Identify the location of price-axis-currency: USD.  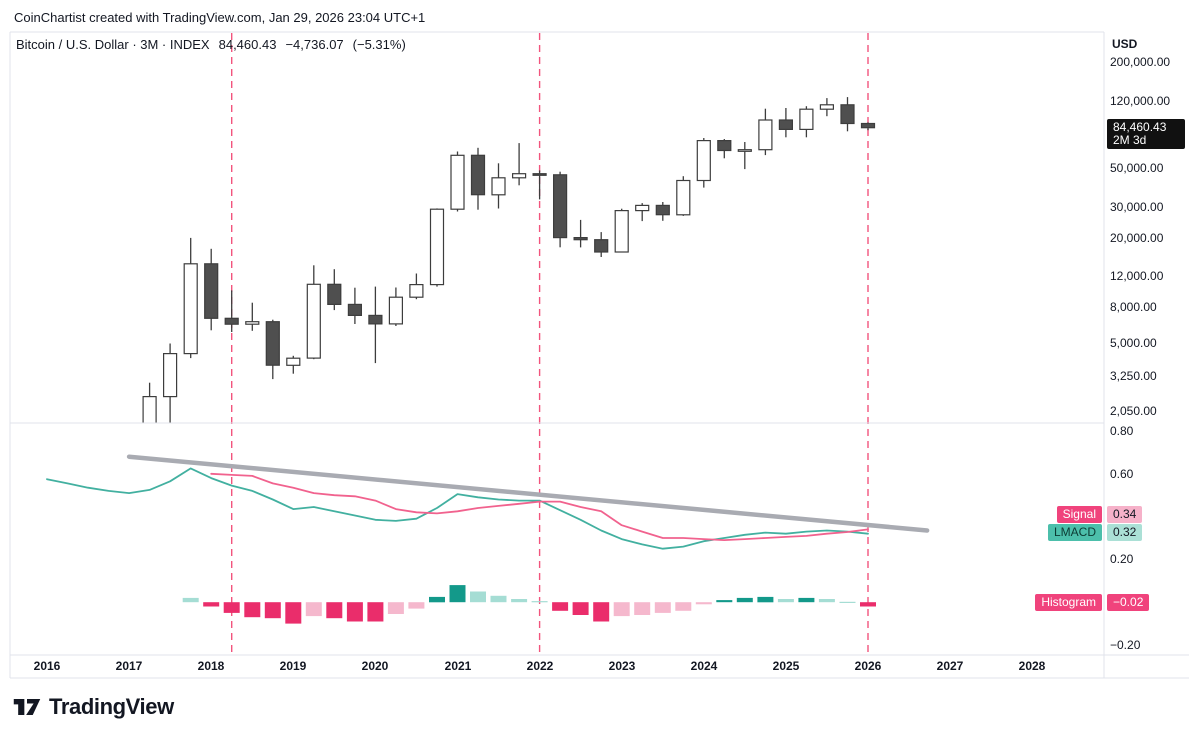
(1125, 44).